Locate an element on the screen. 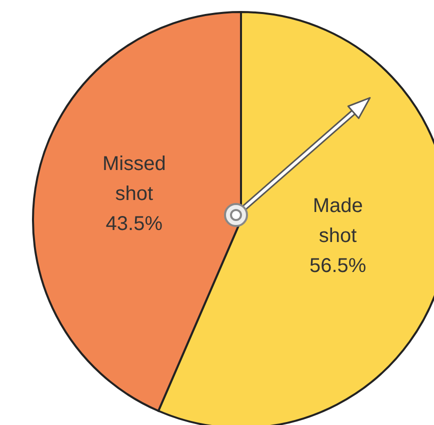  data-label: 56.5% is located at coordinates (337, 266).